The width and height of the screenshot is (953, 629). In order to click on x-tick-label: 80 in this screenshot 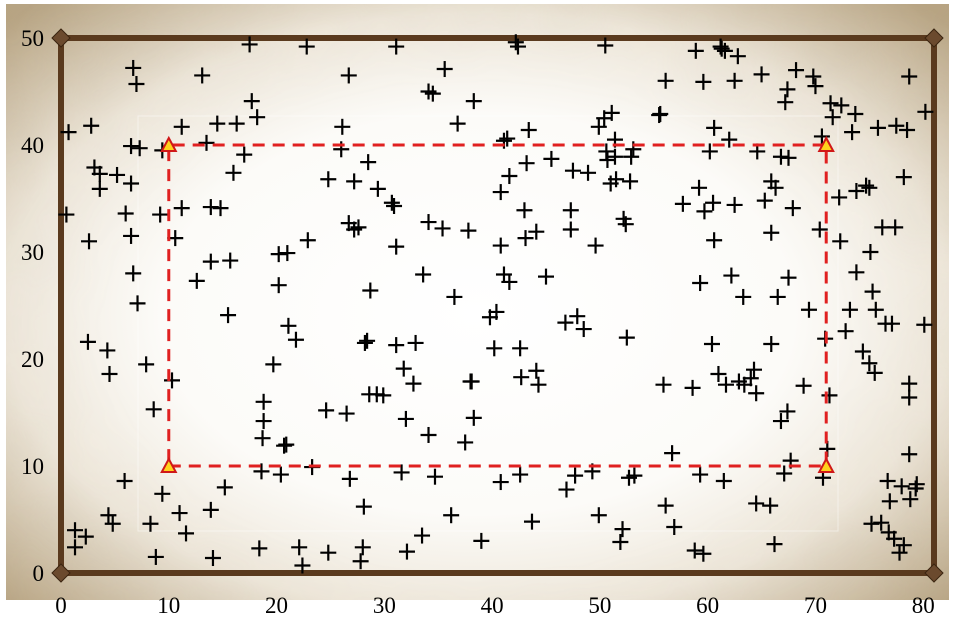, I will do `click(923, 605)`.